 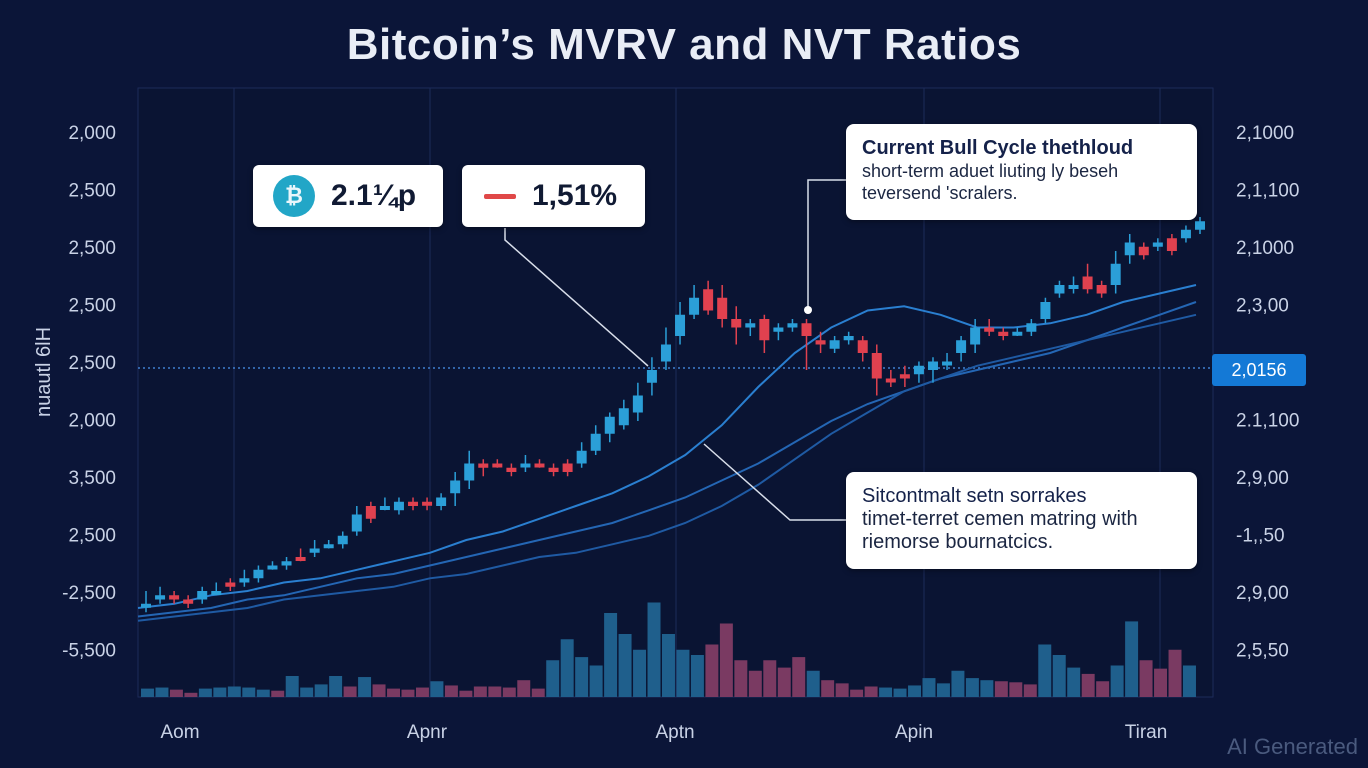 I want to click on y-tick-label-left: 3,500, so click(x=92, y=478).